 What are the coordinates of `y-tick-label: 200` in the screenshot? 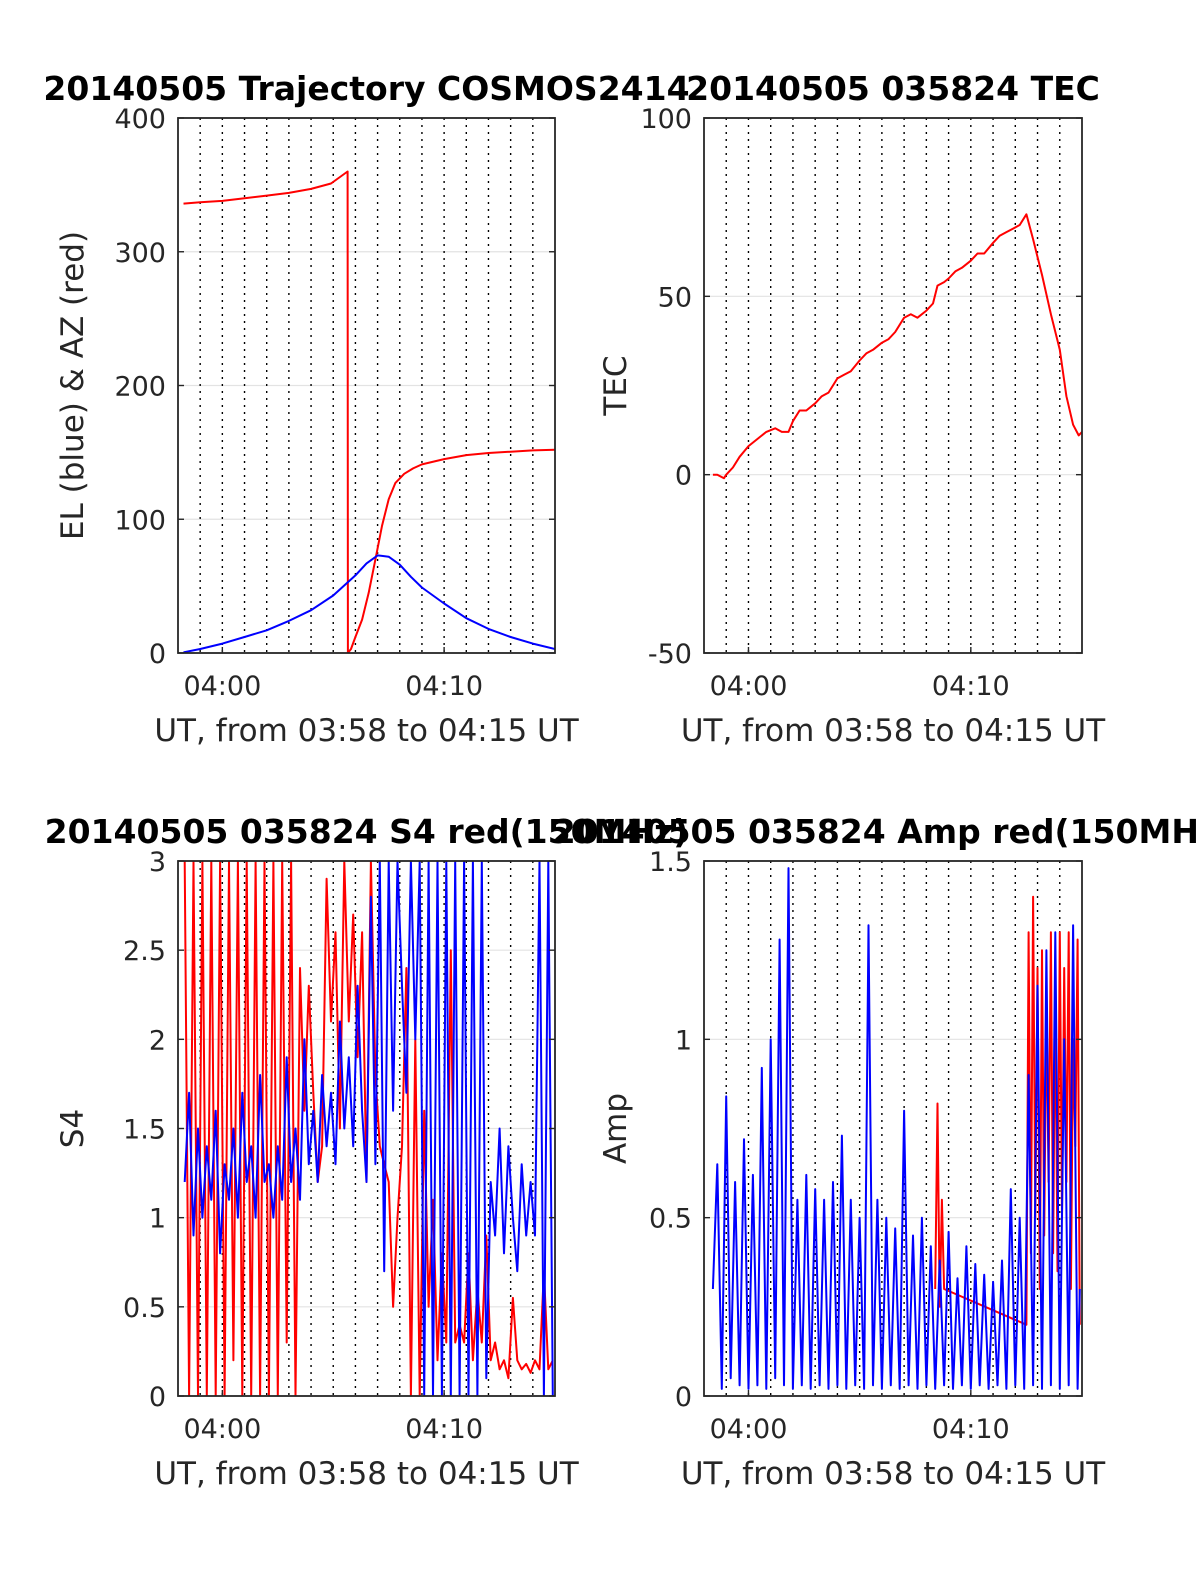 It's located at (140, 387).